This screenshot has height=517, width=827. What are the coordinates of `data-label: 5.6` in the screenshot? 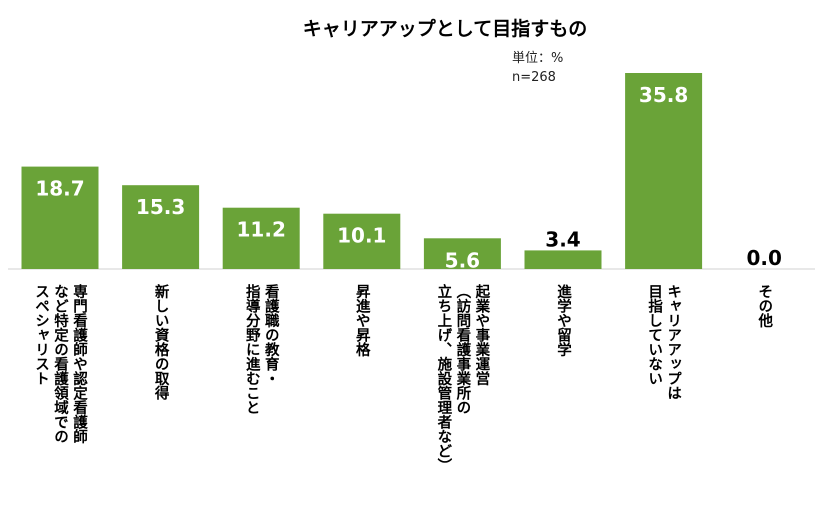 It's located at (462, 260).